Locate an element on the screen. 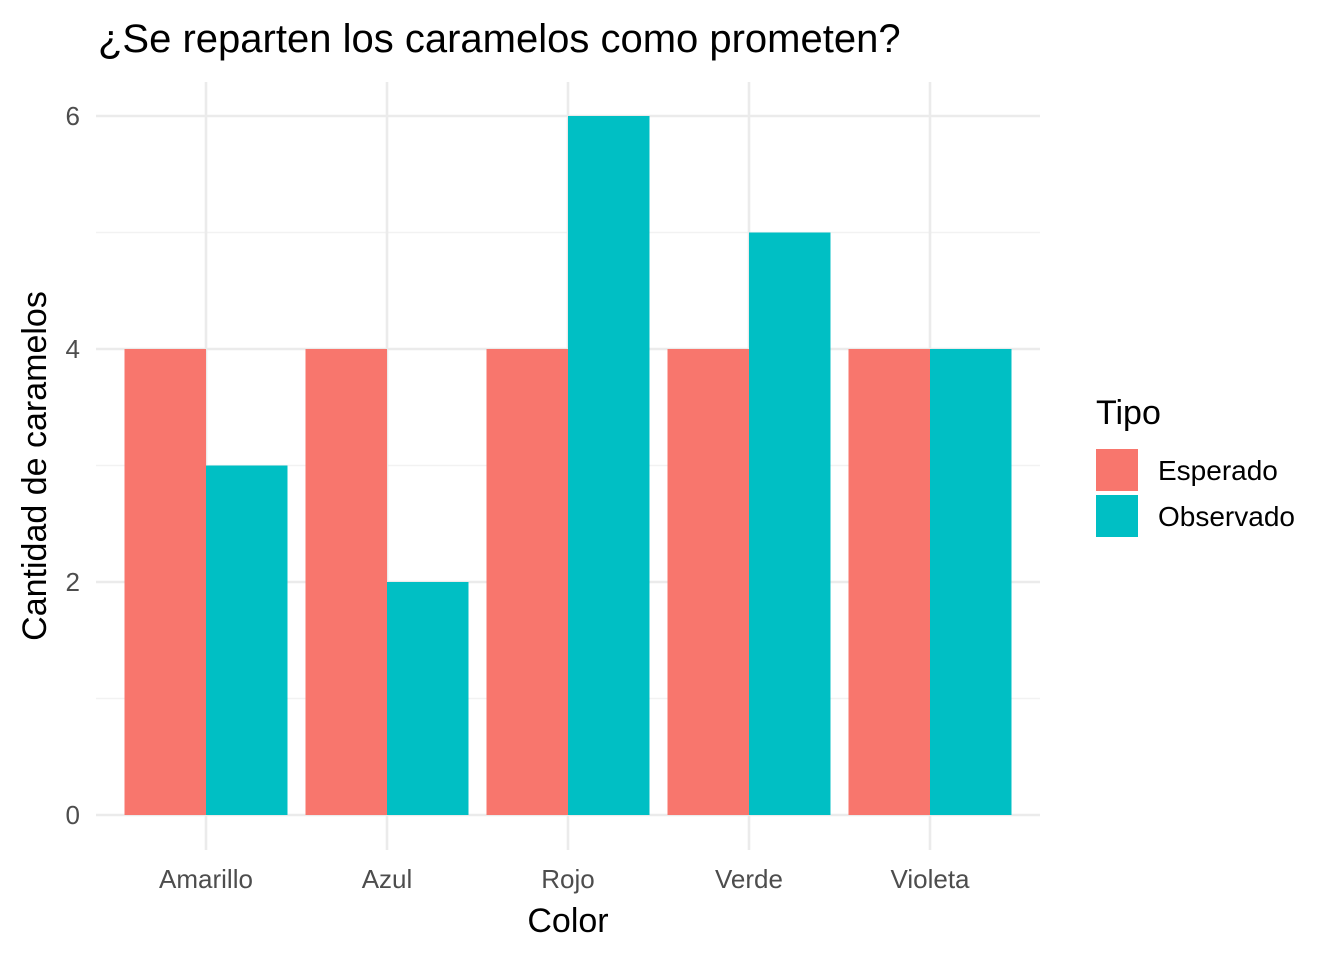 This screenshot has height=960, width=1344. legend-label: Observado is located at coordinates (1226, 516).